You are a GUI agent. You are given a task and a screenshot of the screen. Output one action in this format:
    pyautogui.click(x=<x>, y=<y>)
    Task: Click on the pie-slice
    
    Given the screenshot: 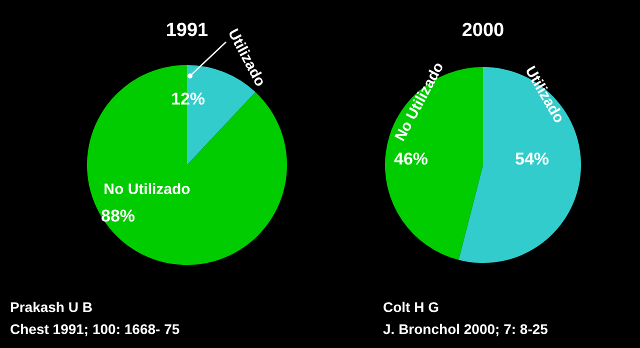 What is the action you would take?
    pyautogui.click(x=519, y=165)
    